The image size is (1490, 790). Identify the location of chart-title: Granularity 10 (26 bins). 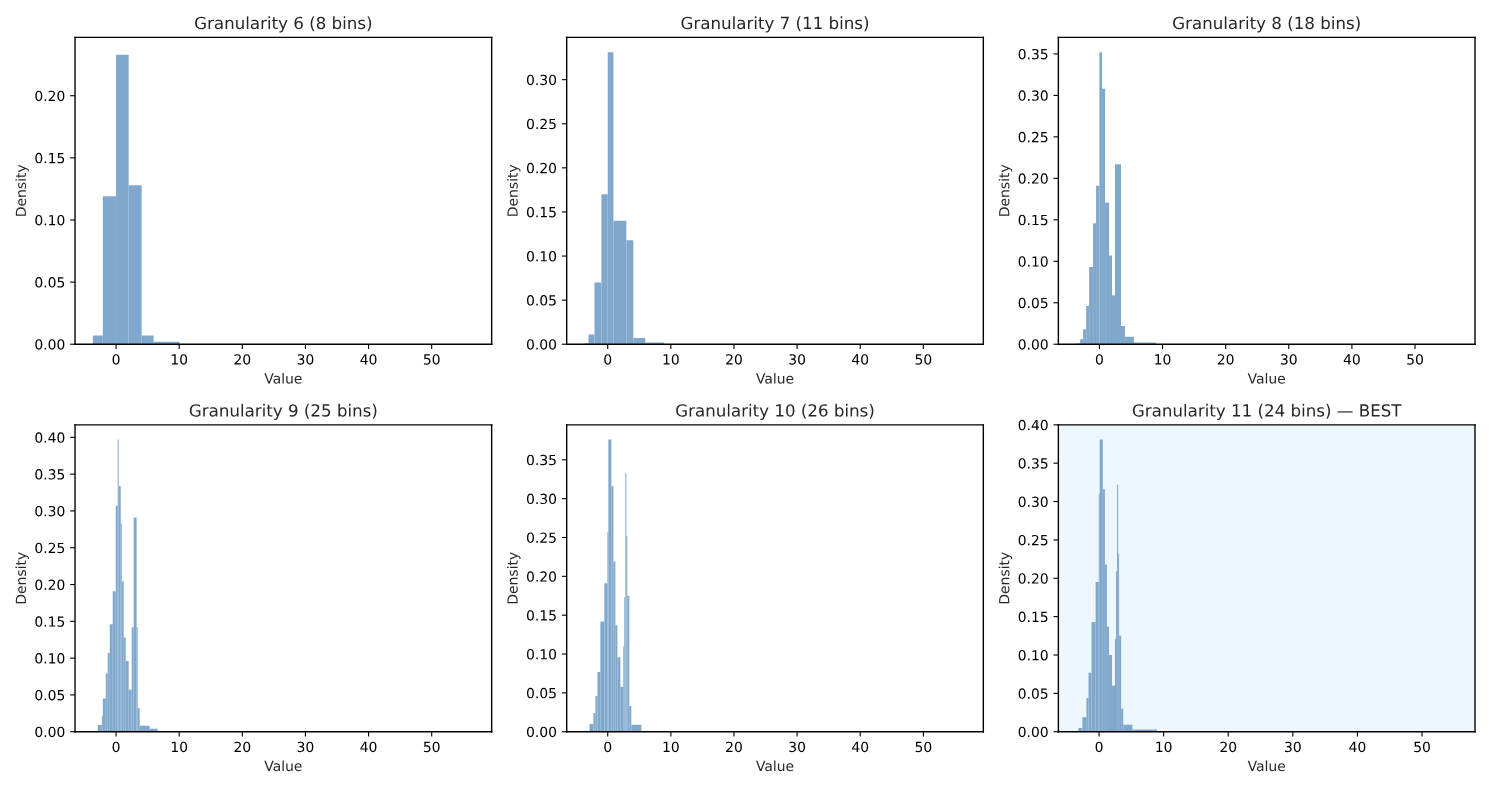
(775, 411).